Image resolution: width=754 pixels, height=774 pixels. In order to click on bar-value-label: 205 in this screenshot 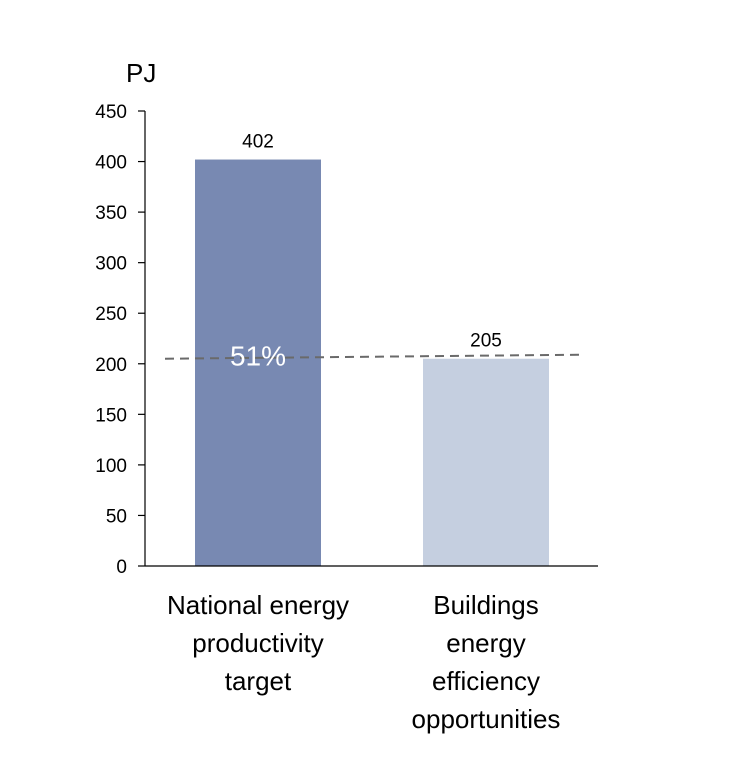, I will do `click(486, 341)`.